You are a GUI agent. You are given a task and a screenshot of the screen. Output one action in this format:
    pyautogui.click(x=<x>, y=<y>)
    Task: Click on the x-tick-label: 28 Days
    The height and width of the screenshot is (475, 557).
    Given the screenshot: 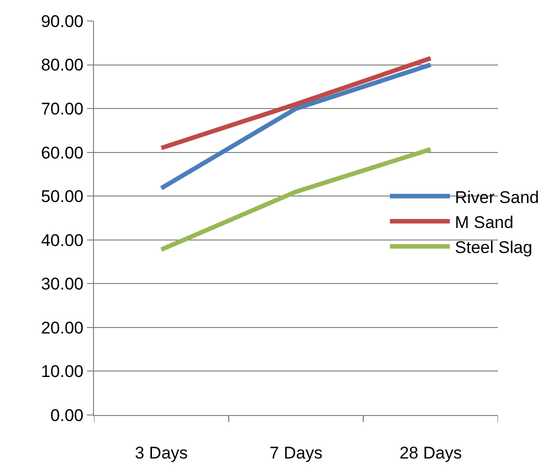 What is the action you would take?
    pyautogui.click(x=430, y=453)
    